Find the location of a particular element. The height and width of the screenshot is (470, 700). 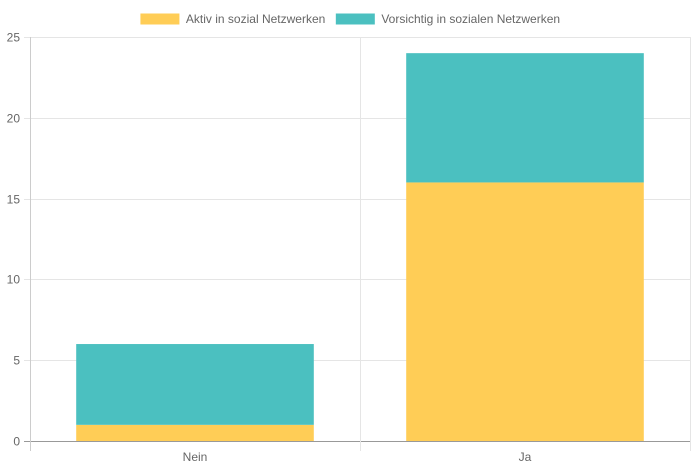

legend-item-1: Aktiv in sozial Netzwerken is located at coordinates (232, 19).